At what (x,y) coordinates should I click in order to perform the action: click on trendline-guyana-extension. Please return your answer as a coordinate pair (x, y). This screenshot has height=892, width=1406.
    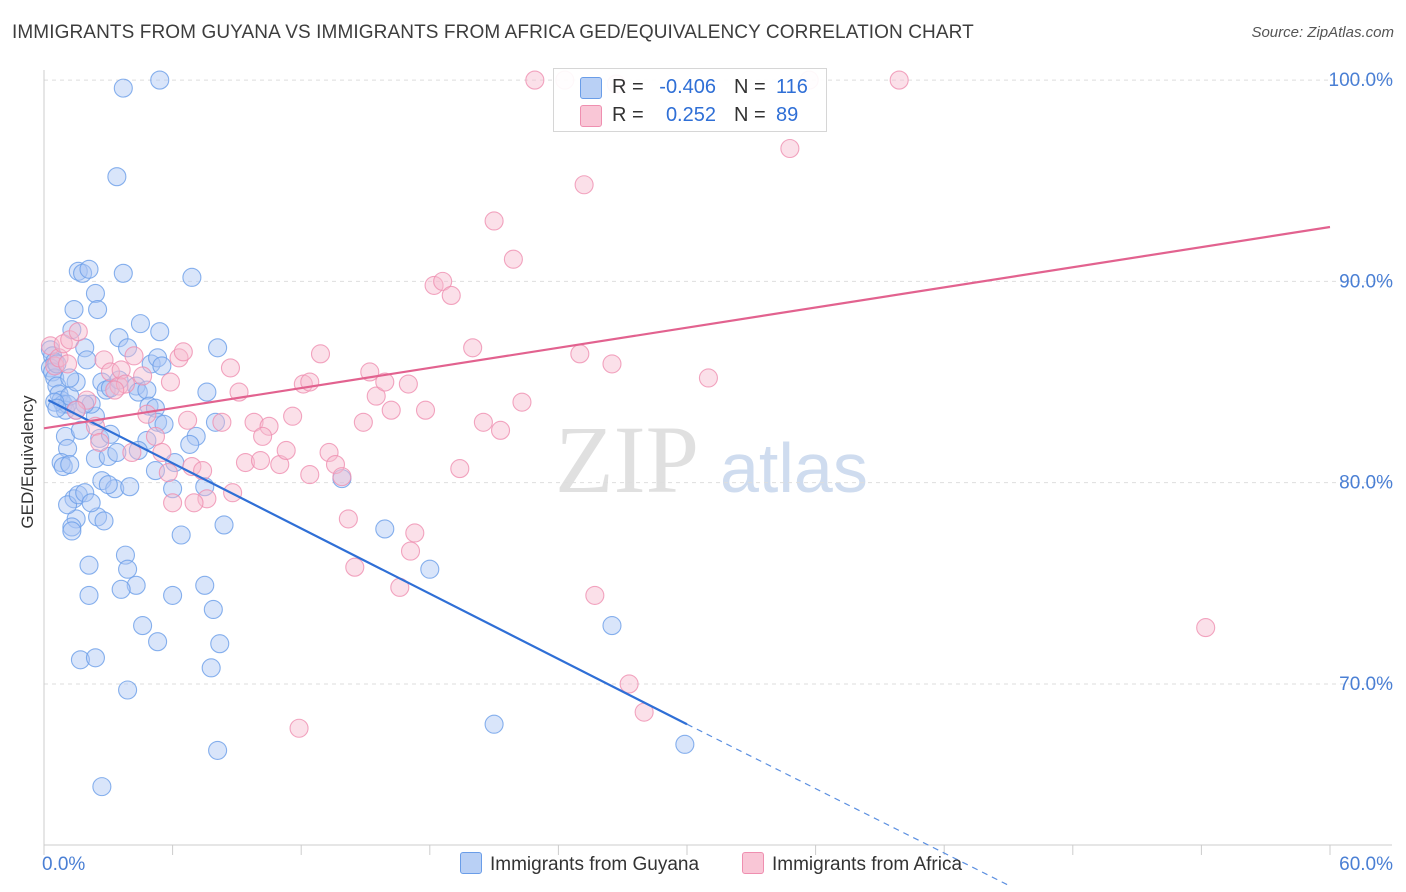
    Looking at the image, I should click on (847, 804).